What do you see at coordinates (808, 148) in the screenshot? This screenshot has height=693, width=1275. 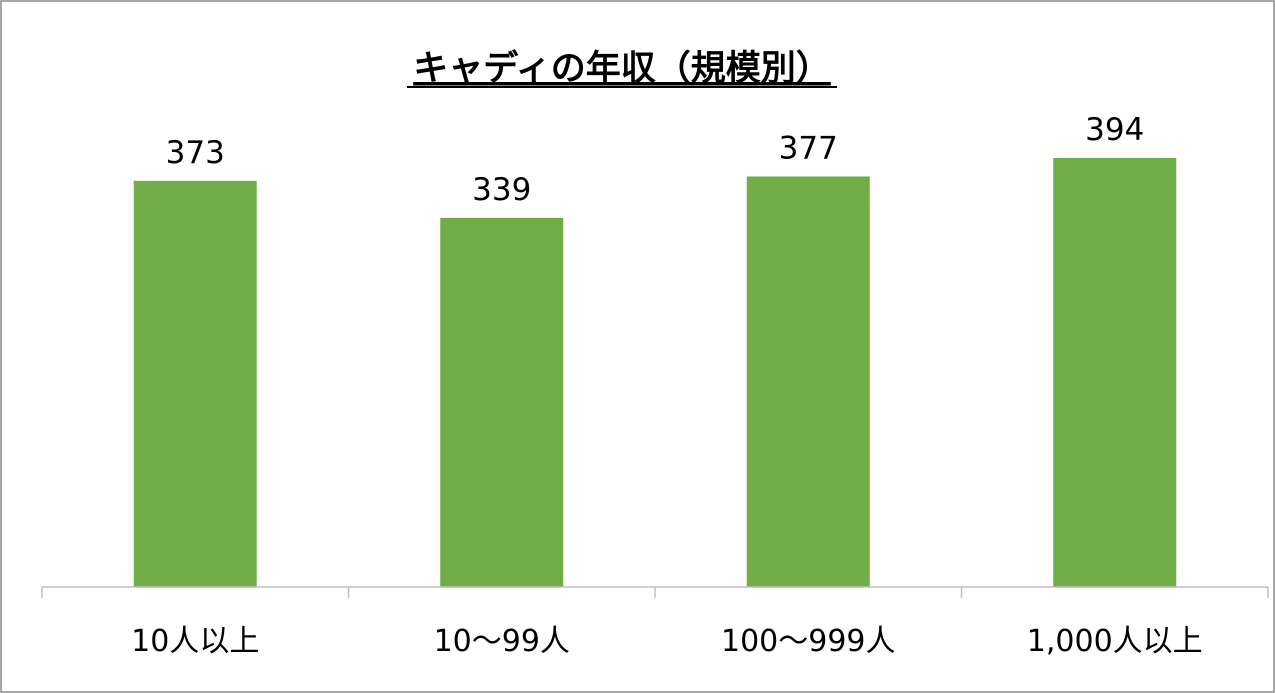 I see `data-label: 377` at bounding box center [808, 148].